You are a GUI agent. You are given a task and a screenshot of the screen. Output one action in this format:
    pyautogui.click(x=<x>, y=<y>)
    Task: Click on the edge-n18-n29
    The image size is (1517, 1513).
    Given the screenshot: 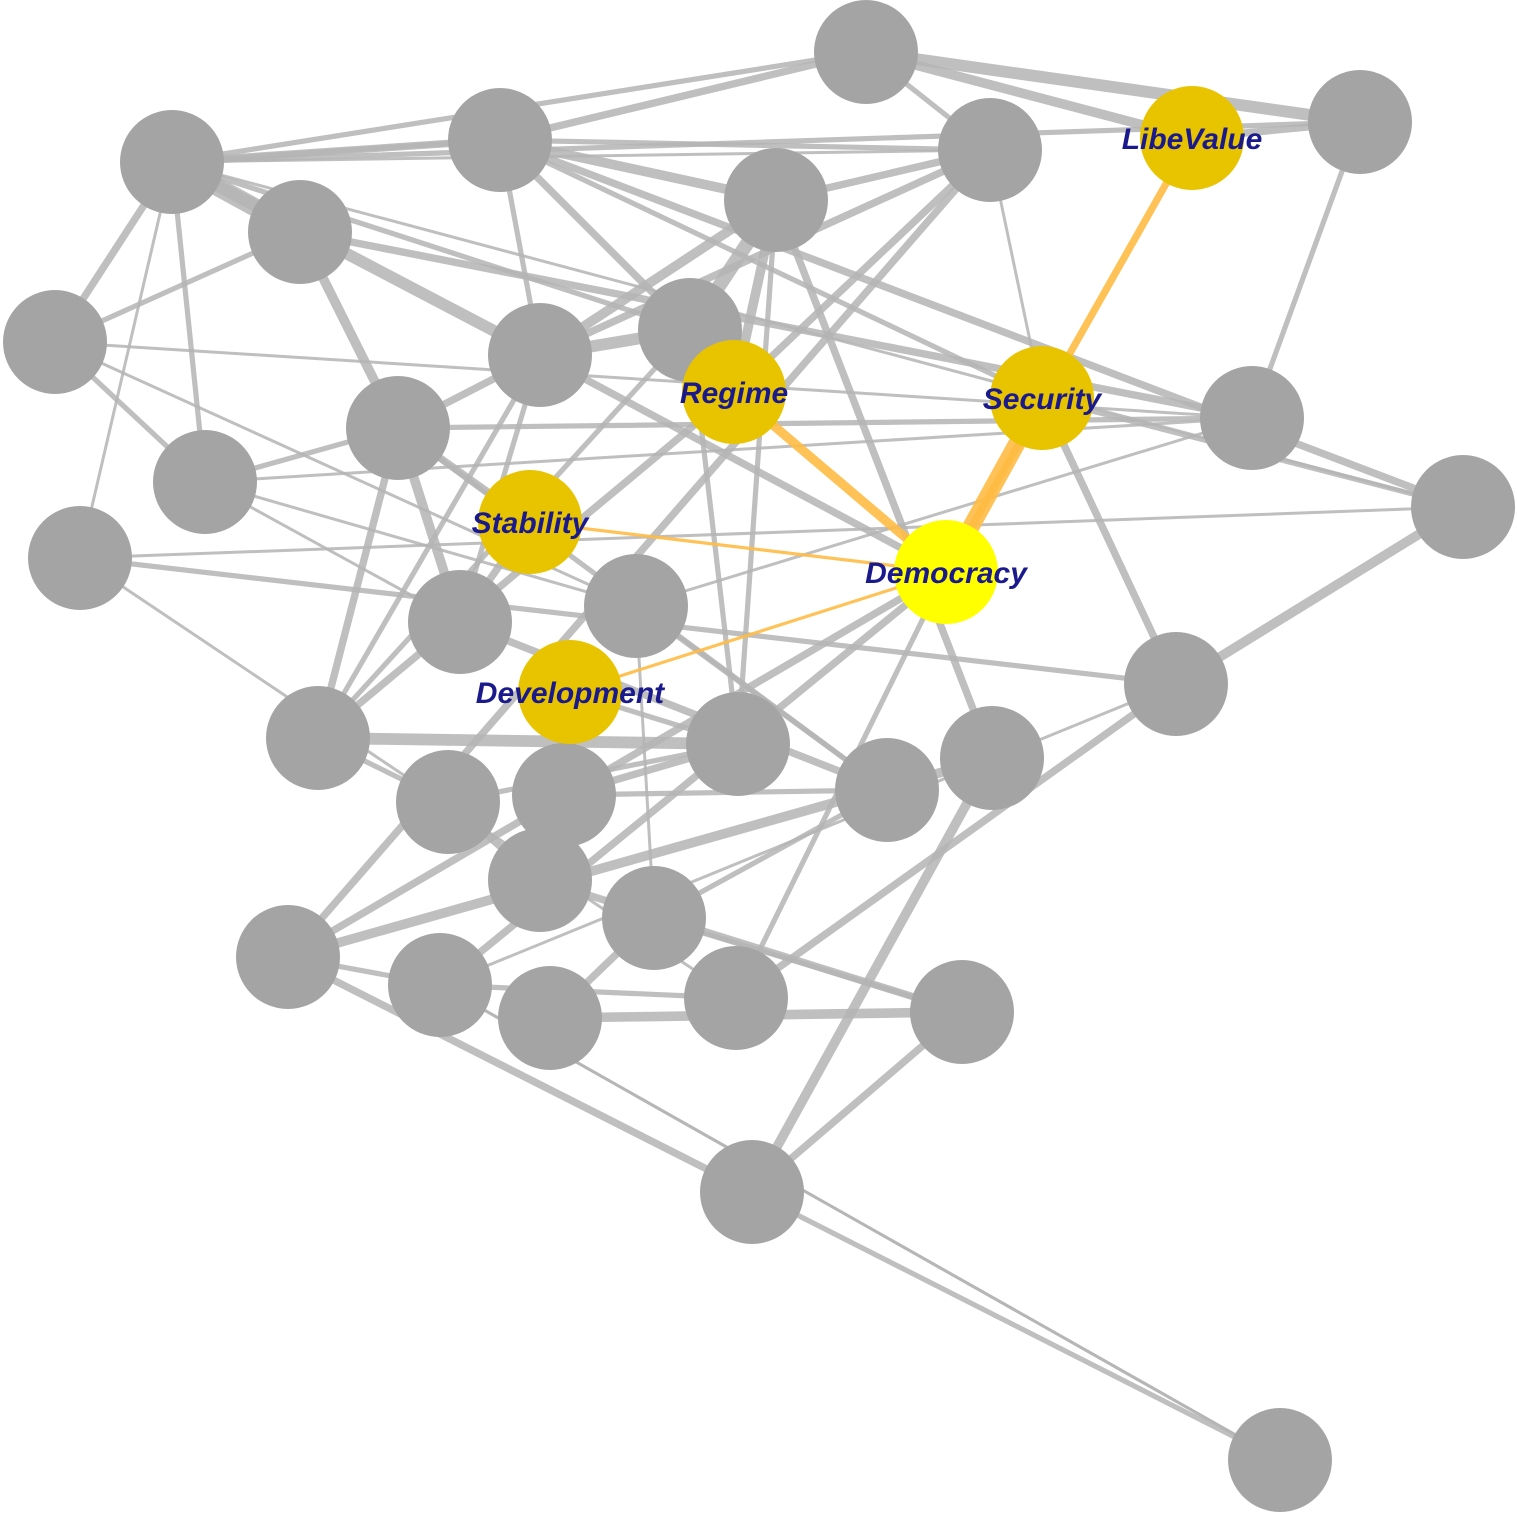 What is the action you would take?
    pyautogui.click(x=956, y=841)
    